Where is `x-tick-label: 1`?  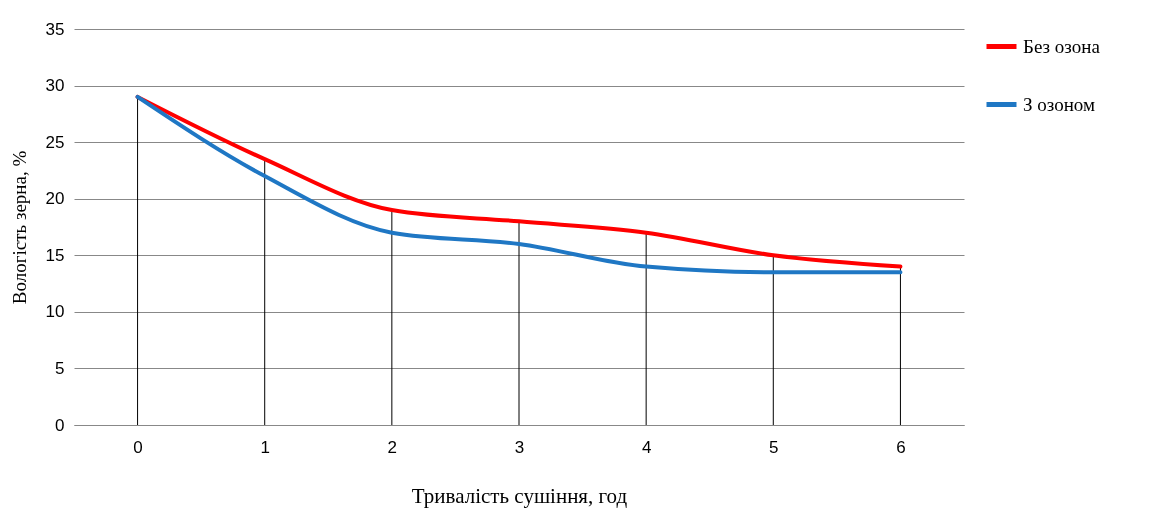
x-tick-label: 1 is located at coordinates (265, 447).